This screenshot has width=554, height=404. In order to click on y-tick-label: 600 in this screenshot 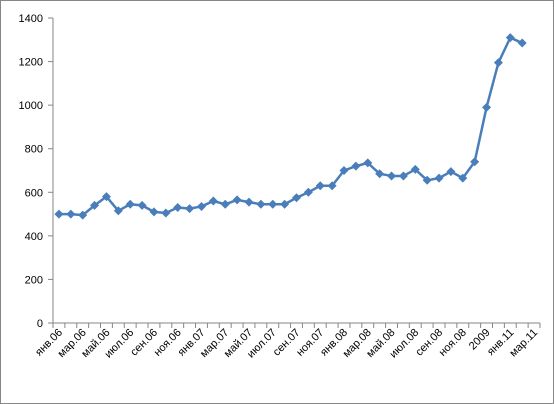, I will do `click(34, 193)`.